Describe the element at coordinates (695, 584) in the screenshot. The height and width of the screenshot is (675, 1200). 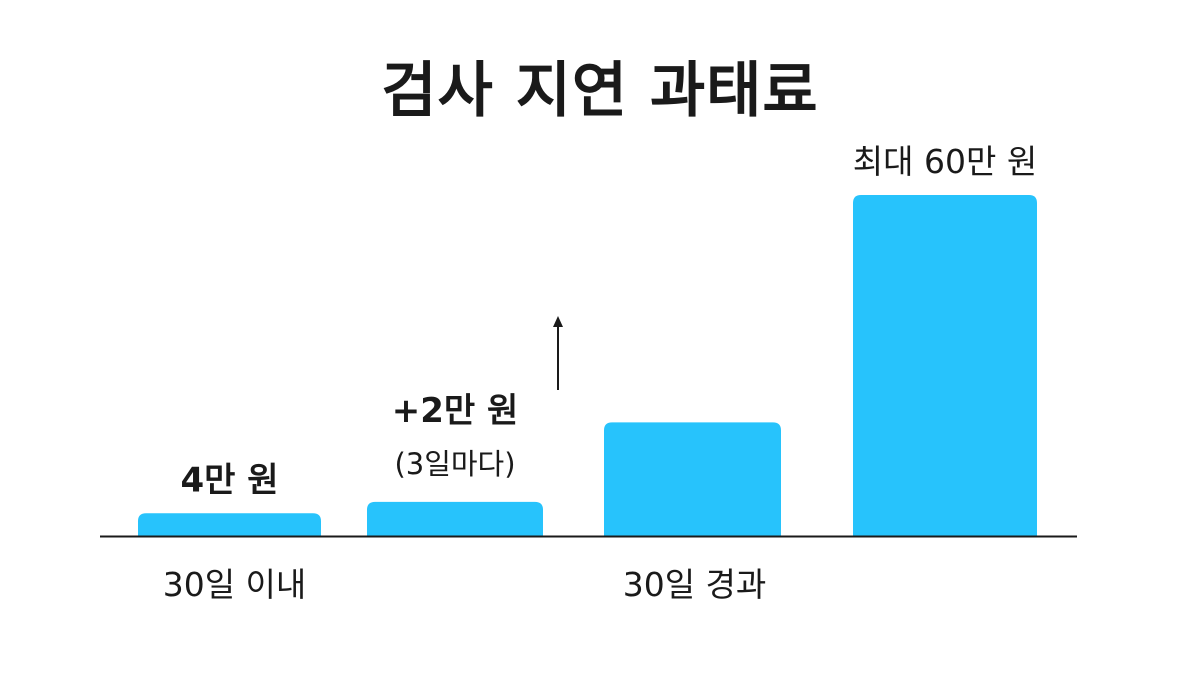
I see `x-label-after-30-days: 30일 경과` at that location.